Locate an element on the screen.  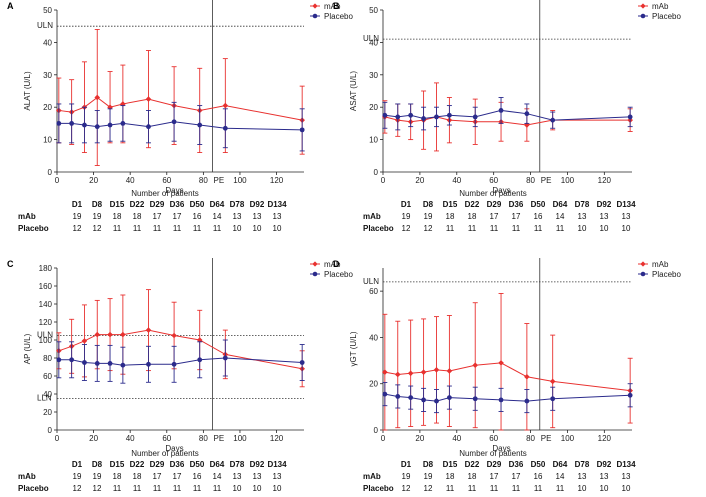
y-tick-label: 30 is located at coordinates (373, 75).